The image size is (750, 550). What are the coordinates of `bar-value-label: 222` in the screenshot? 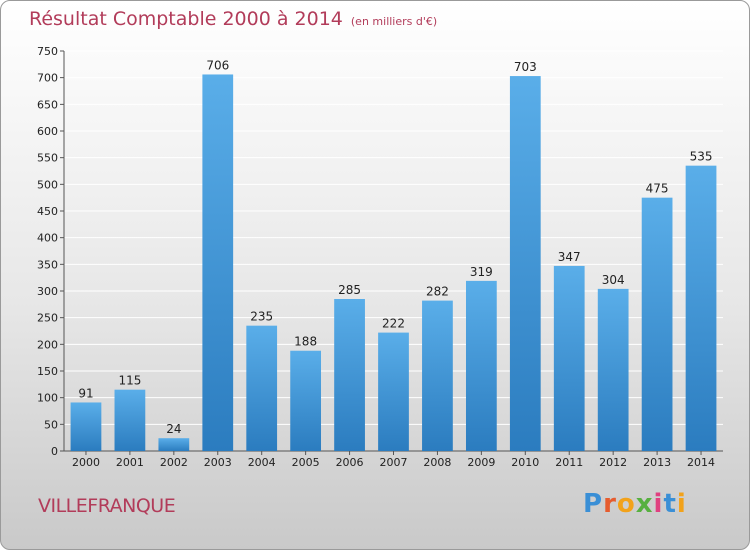 It's located at (393, 324).